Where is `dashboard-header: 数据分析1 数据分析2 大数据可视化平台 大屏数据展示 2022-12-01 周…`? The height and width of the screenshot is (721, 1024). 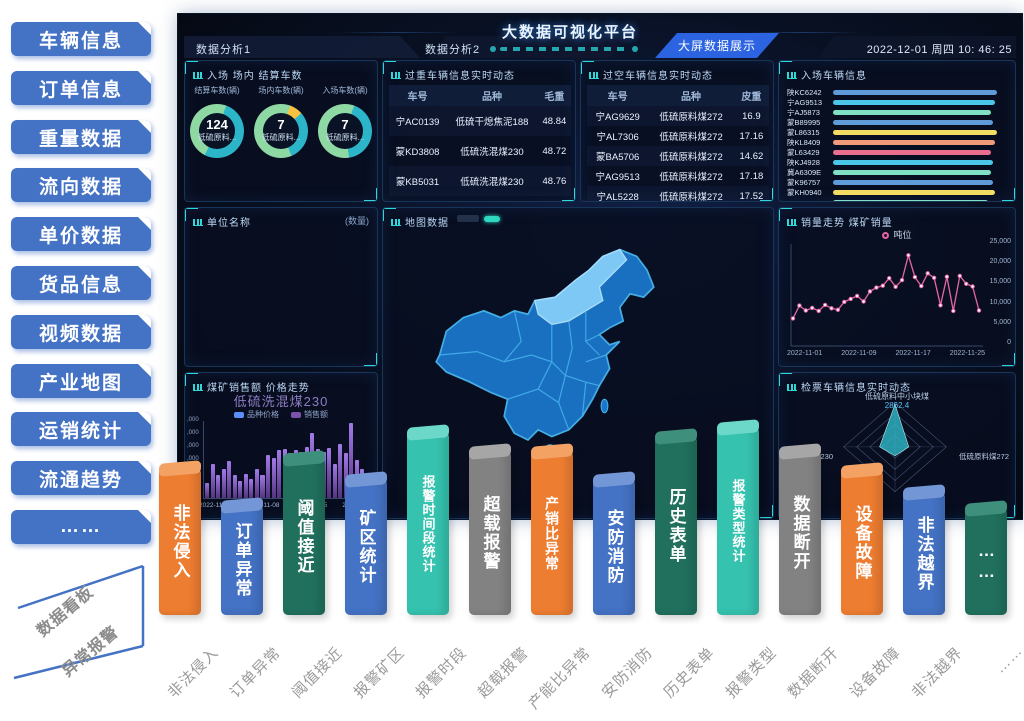 dashboard-header: 数据分析1 数据分析2 大数据可视化平台 大屏数据展示 2022-12-01 周… is located at coordinates (600, 37).